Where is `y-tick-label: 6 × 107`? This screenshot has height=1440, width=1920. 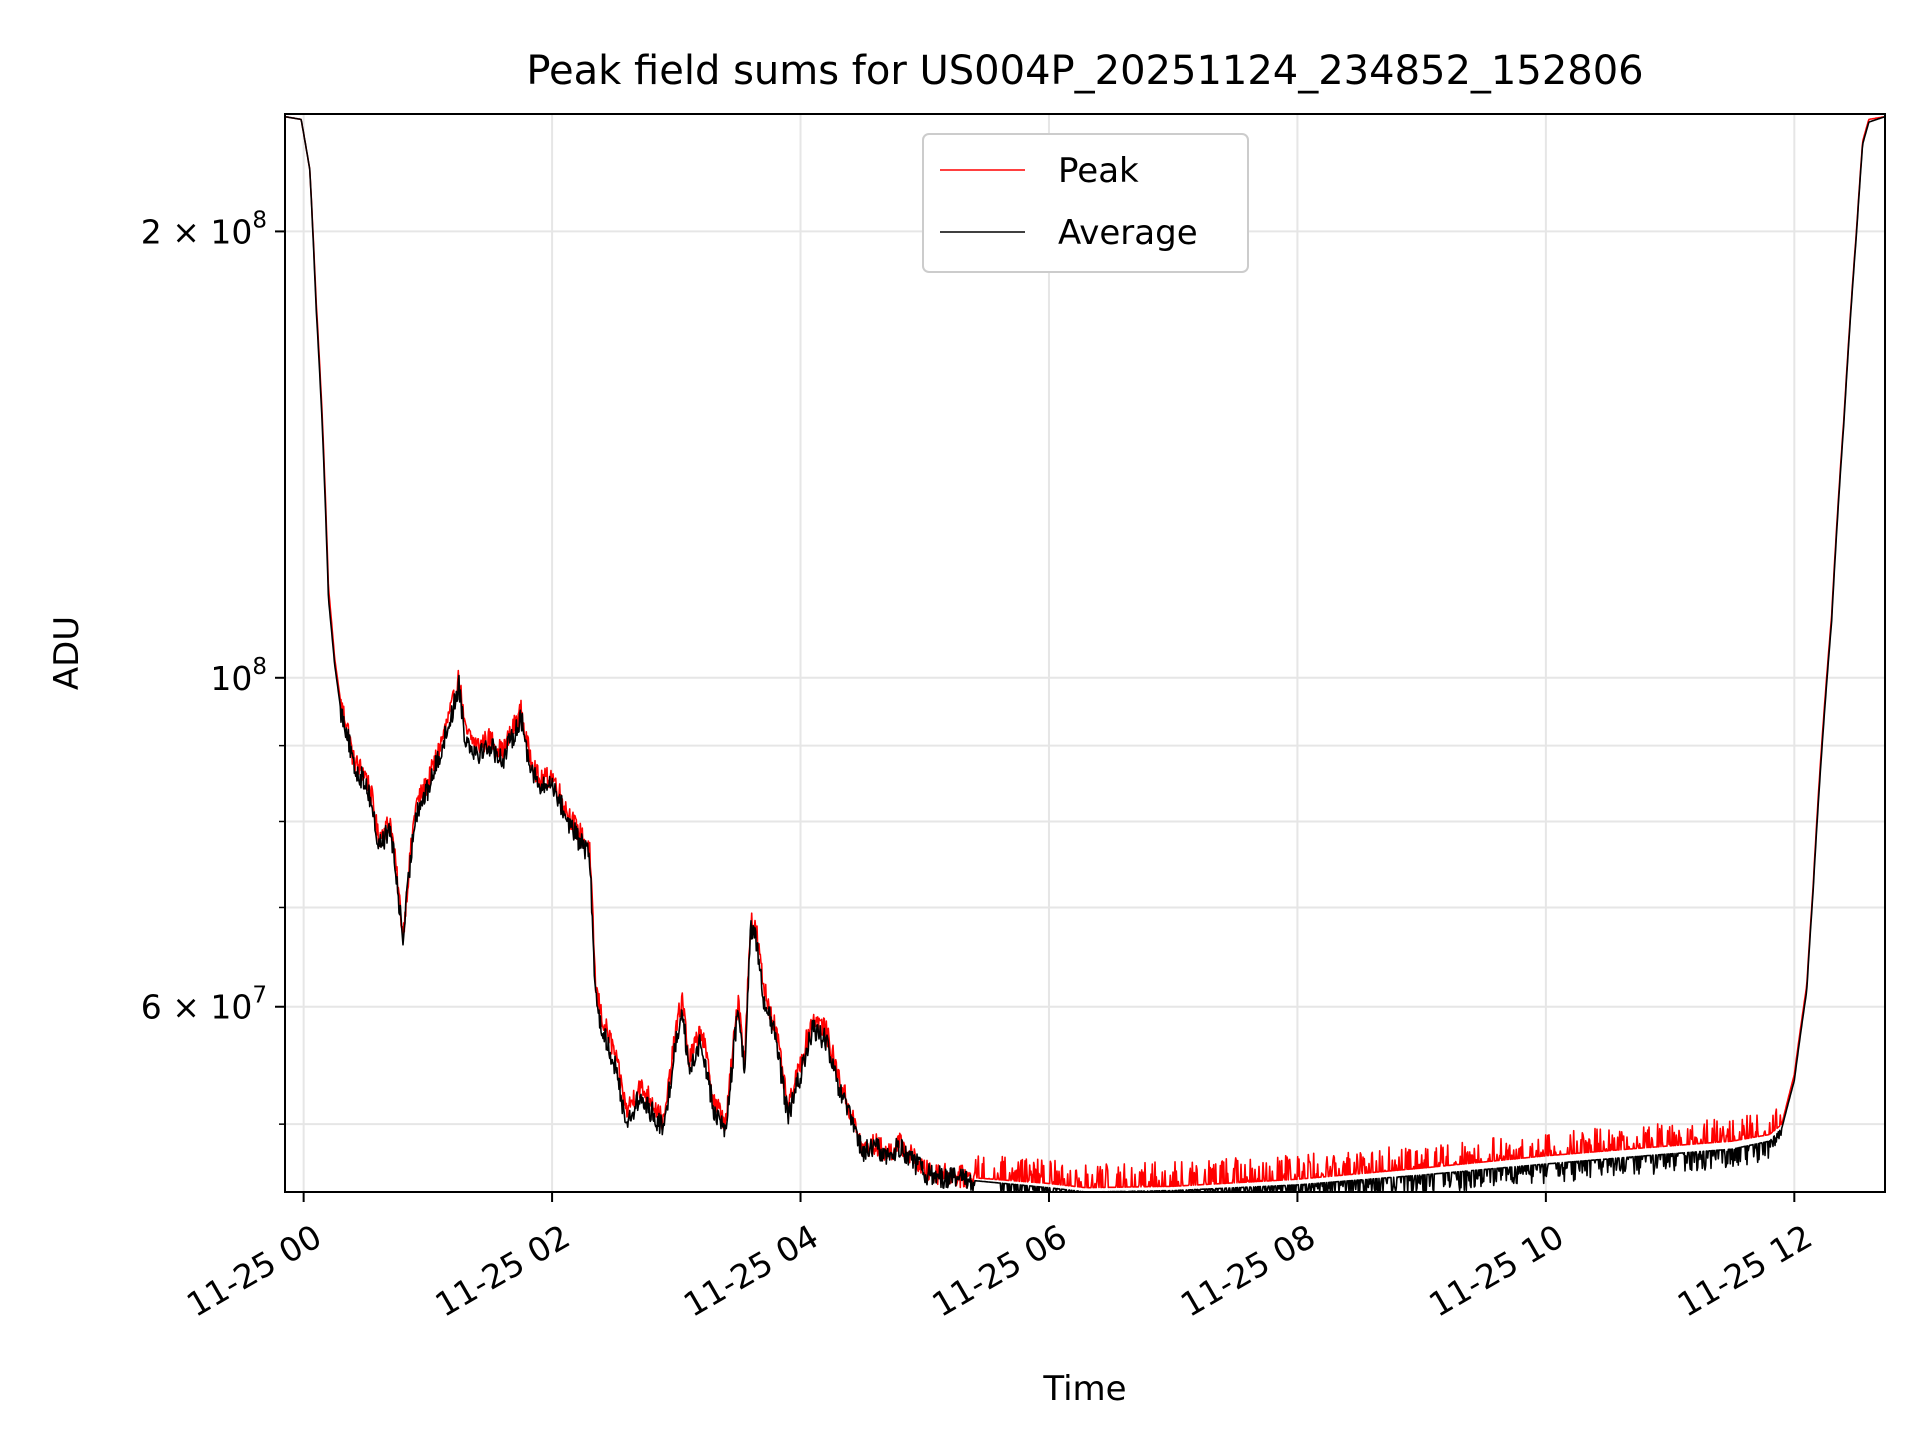
y-tick-label: 6 × 107 is located at coordinates (204, 1005).